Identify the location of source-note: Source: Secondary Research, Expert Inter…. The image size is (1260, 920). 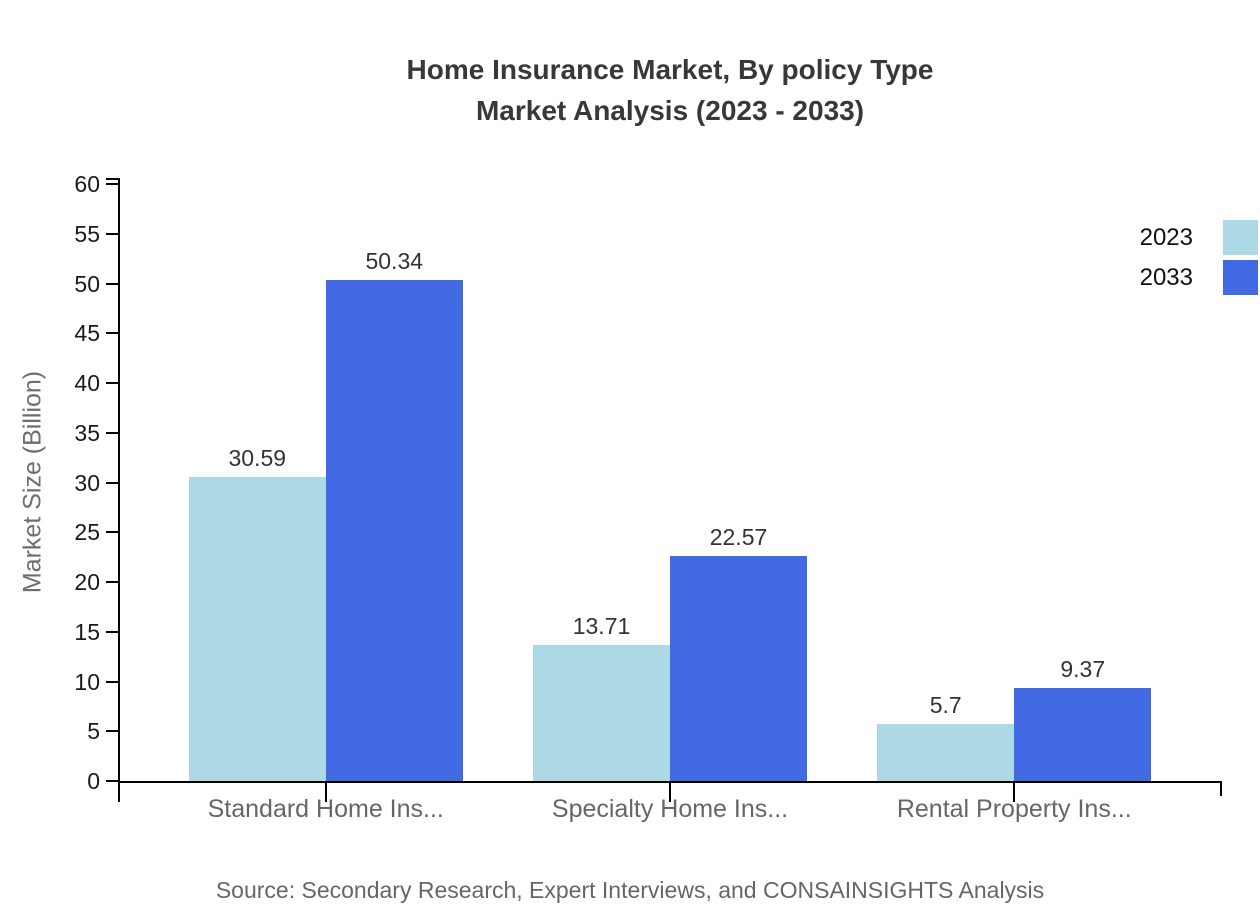
(630, 890).